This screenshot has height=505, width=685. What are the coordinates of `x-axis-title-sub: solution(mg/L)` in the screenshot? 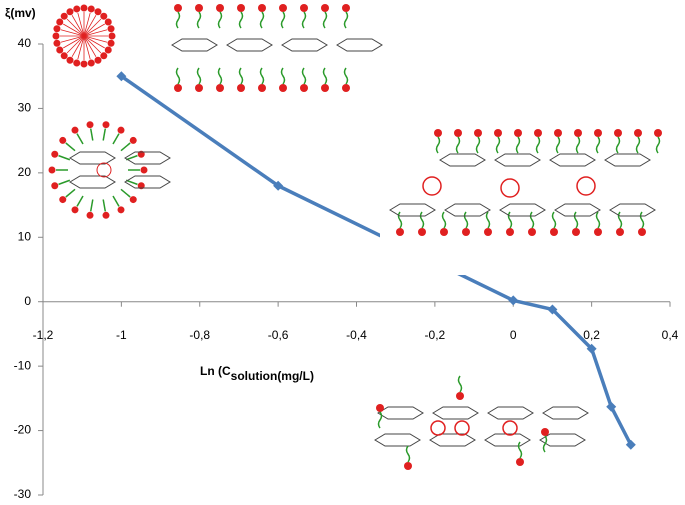 It's located at (272, 376).